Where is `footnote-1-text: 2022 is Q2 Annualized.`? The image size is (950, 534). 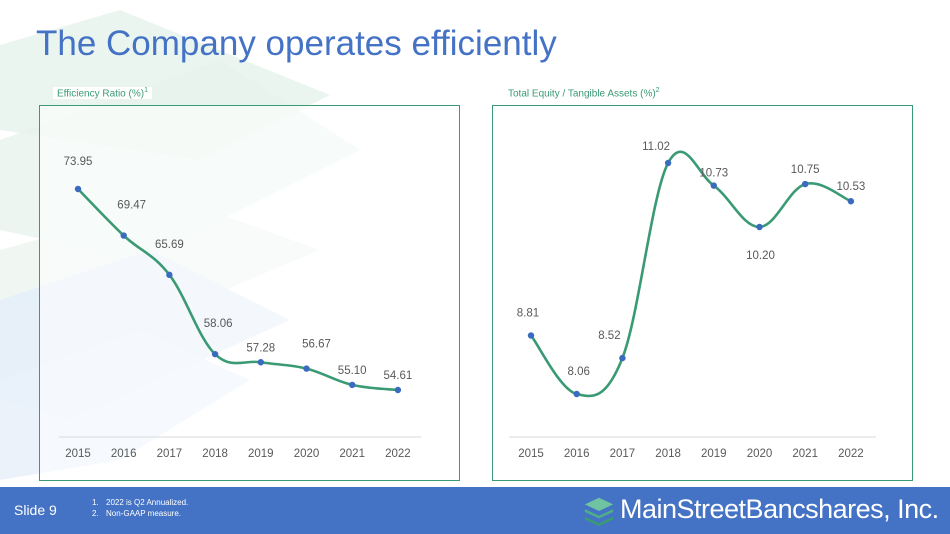
footnote-1-text: 2022 is Q2 Annualized. is located at coordinates (147, 502).